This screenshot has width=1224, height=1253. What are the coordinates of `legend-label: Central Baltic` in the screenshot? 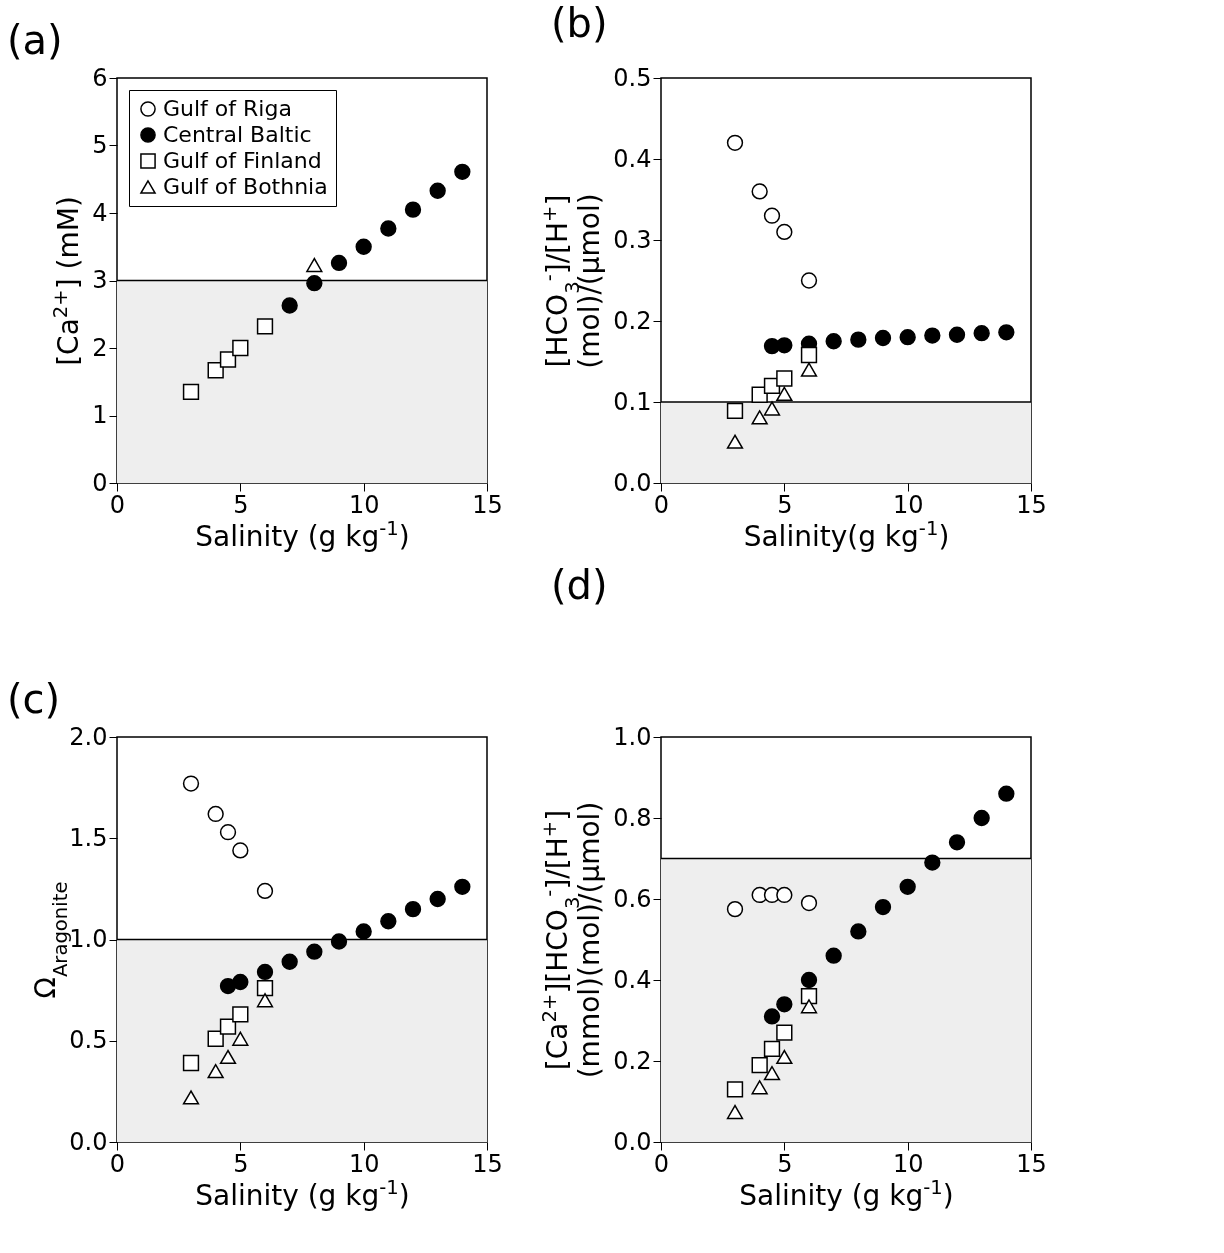 It's located at (237, 134).